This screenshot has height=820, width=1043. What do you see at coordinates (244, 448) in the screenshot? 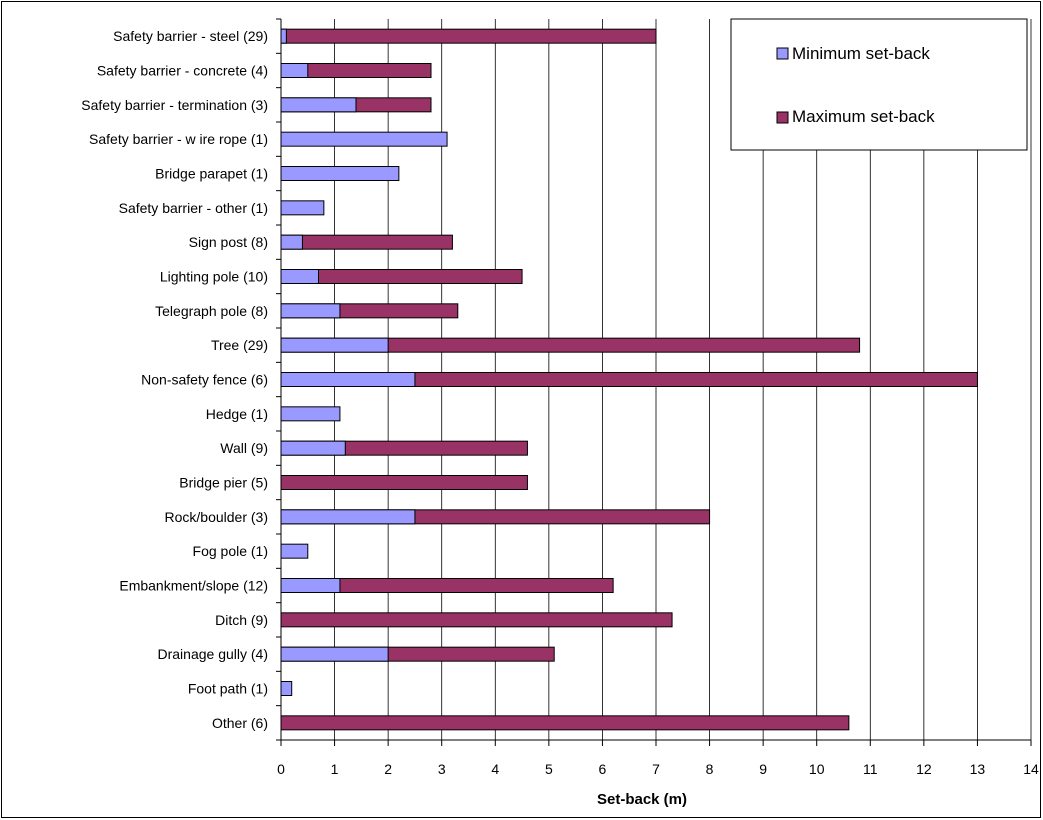
I see `category-label: Wall (9)` at bounding box center [244, 448].